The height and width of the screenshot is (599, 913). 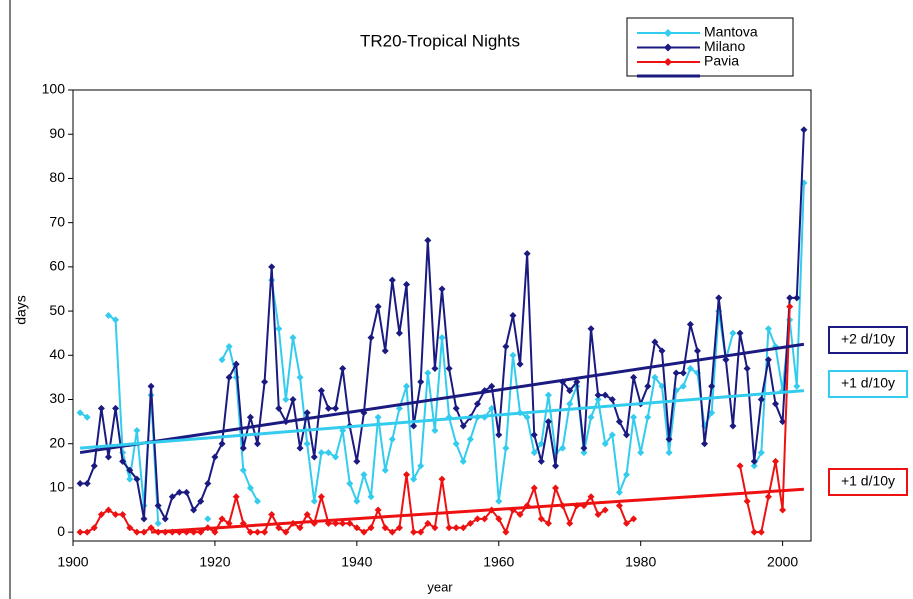 I want to click on y-tick-label: 70, so click(x=57, y=221).